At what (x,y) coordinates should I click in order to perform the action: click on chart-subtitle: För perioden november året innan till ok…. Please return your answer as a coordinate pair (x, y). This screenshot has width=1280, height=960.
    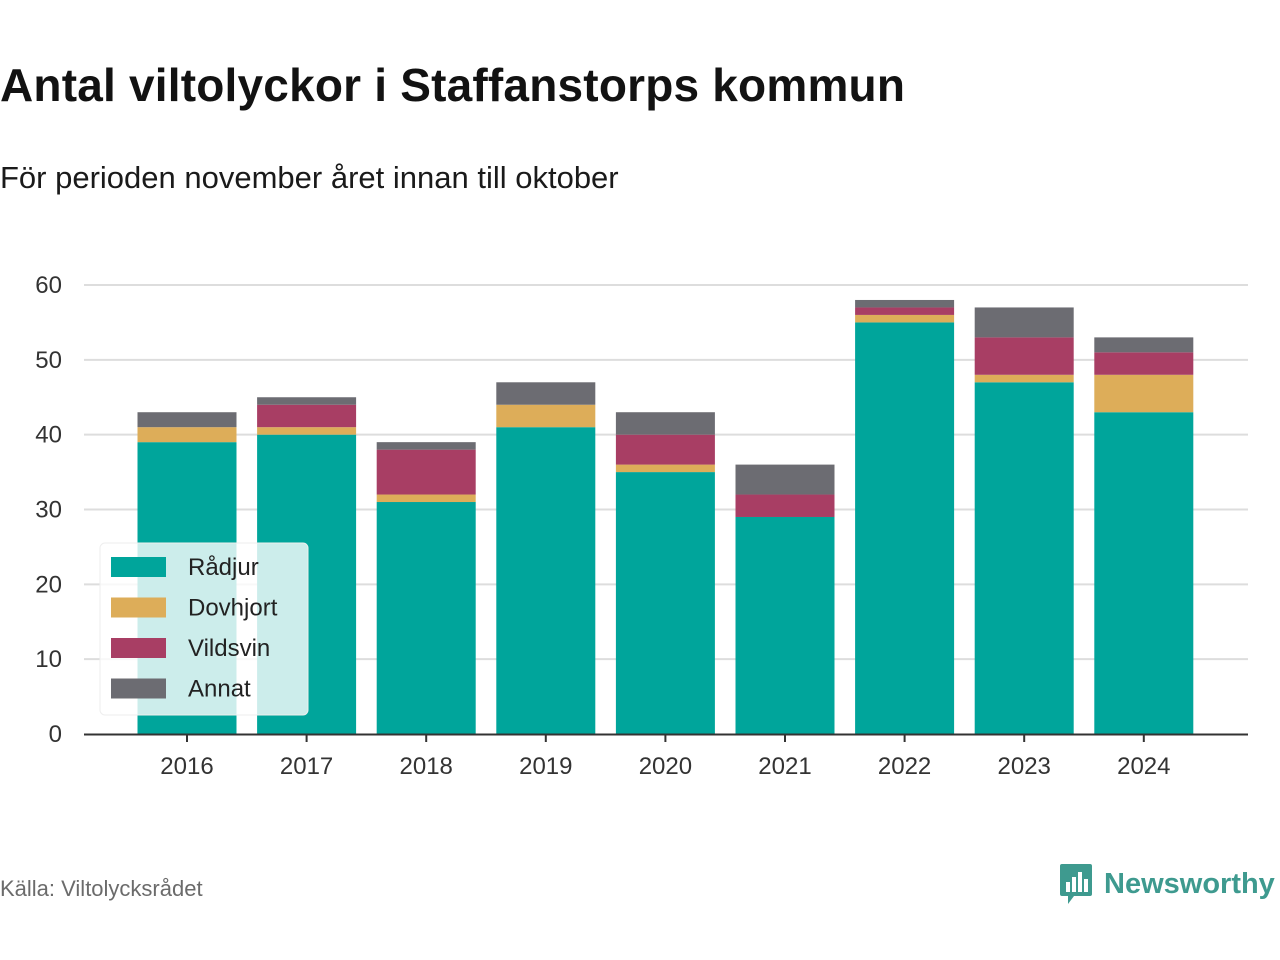
    Looking at the image, I should click on (309, 177).